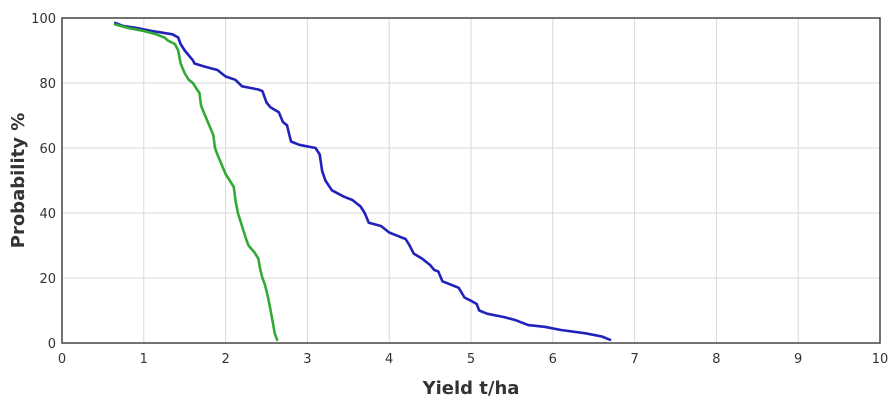 This screenshot has height=401, width=888. I want to click on x-tick-label: 1, so click(144, 359).